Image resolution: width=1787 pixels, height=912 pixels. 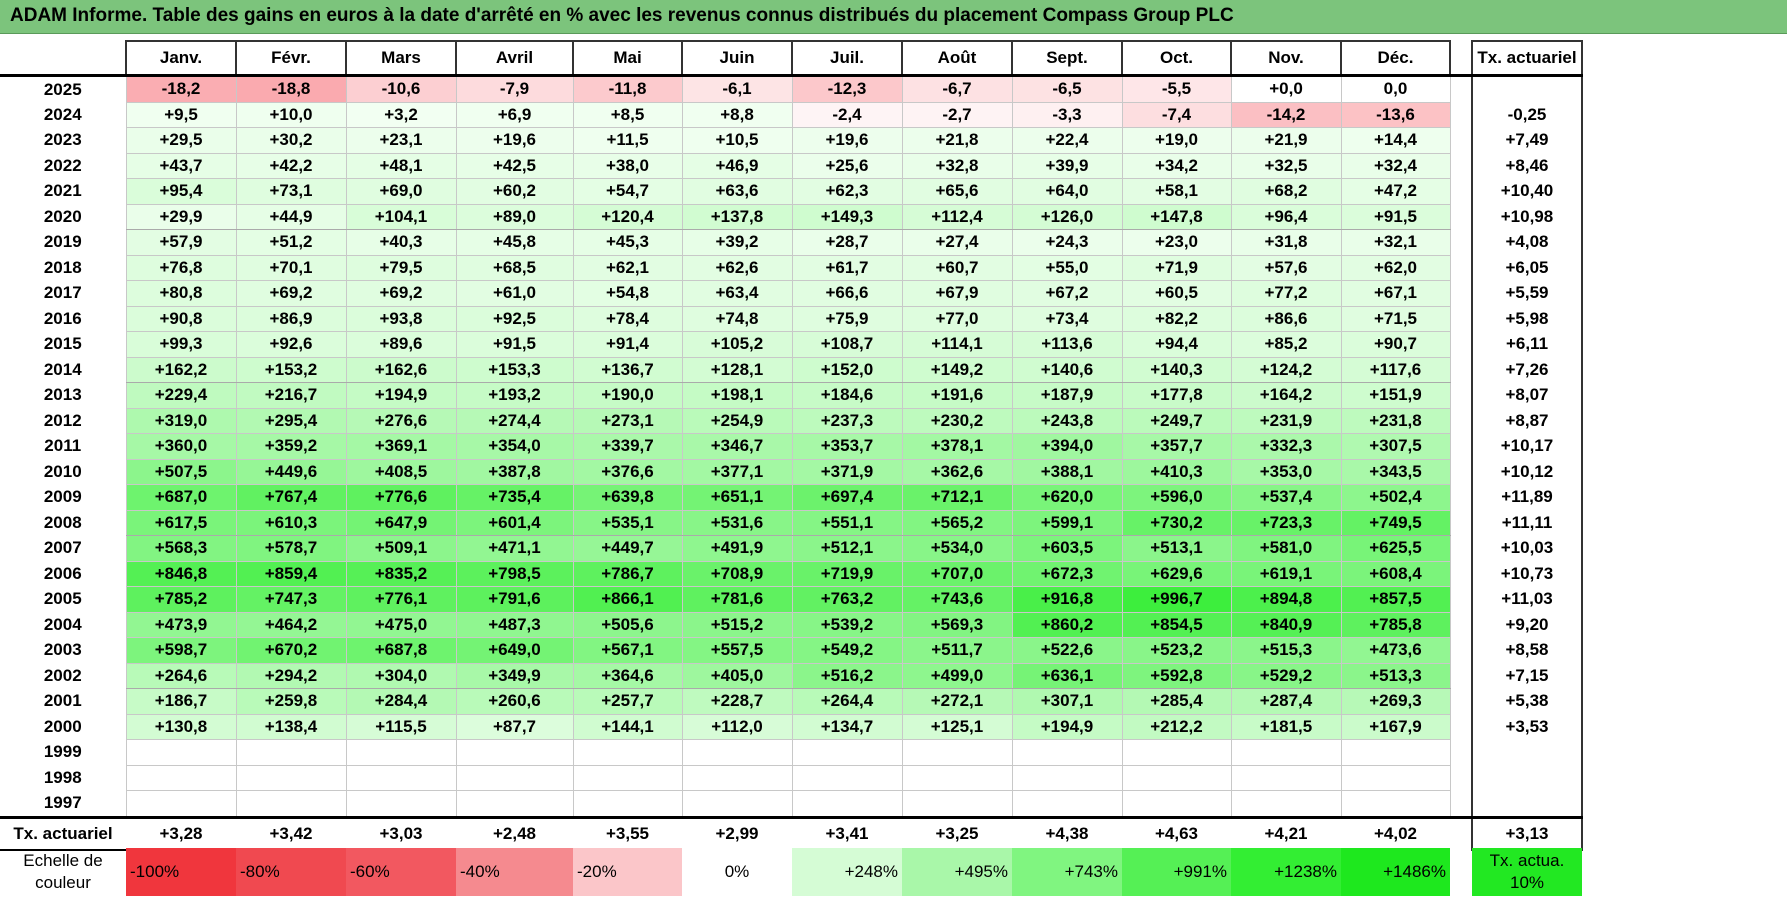 I want to click on gain-cell: +730,2, so click(x=1176, y=522).